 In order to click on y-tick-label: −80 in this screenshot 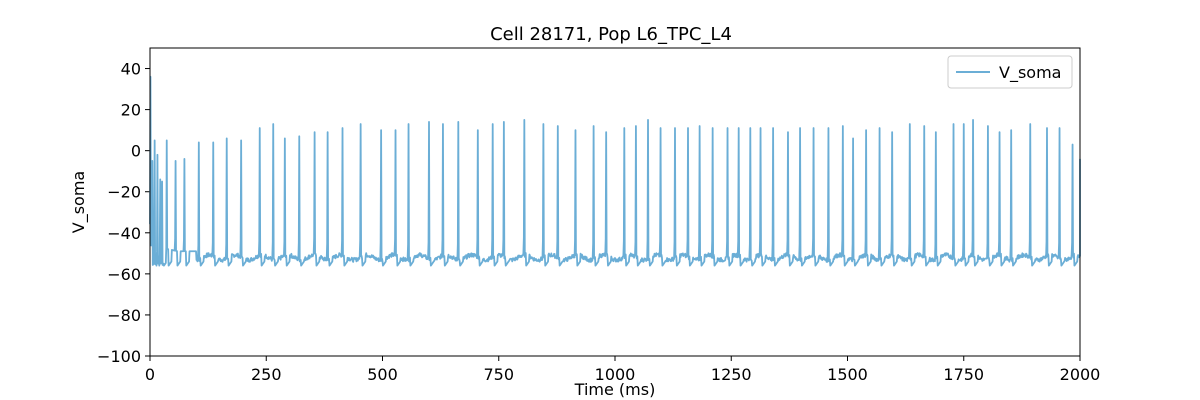, I will do `click(124, 315)`.